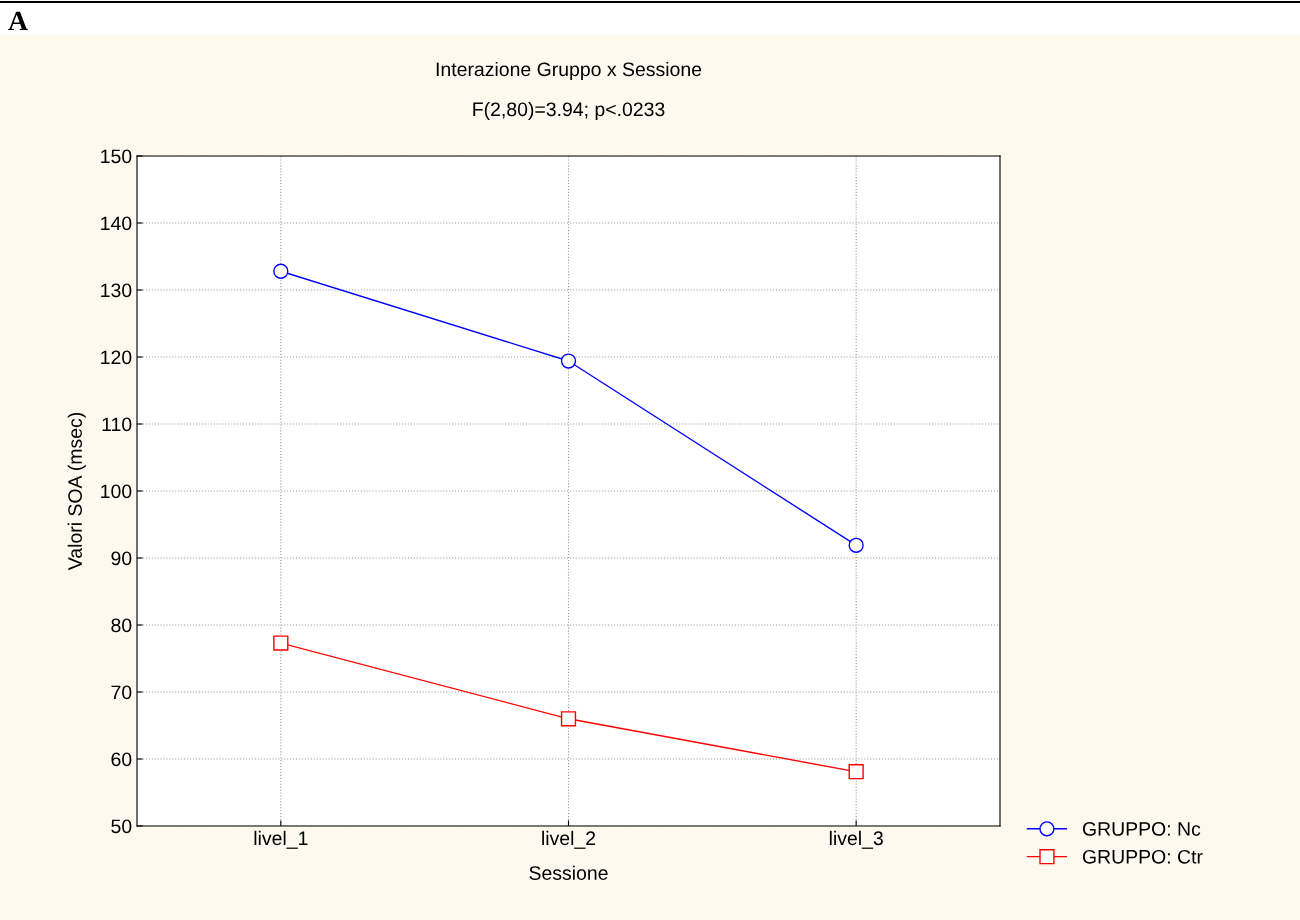  I want to click on y-tick-label: 80, so click(121, 625).